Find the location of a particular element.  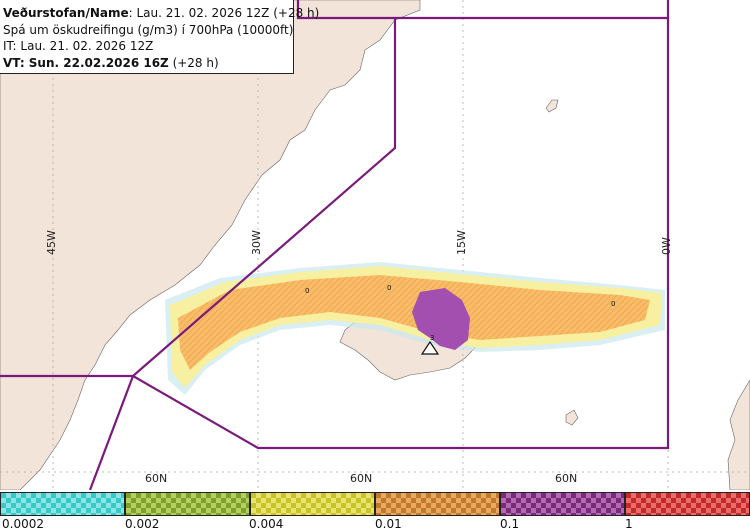

legend-tick-0.002: 0.002 is located at coordinates (142, 524).